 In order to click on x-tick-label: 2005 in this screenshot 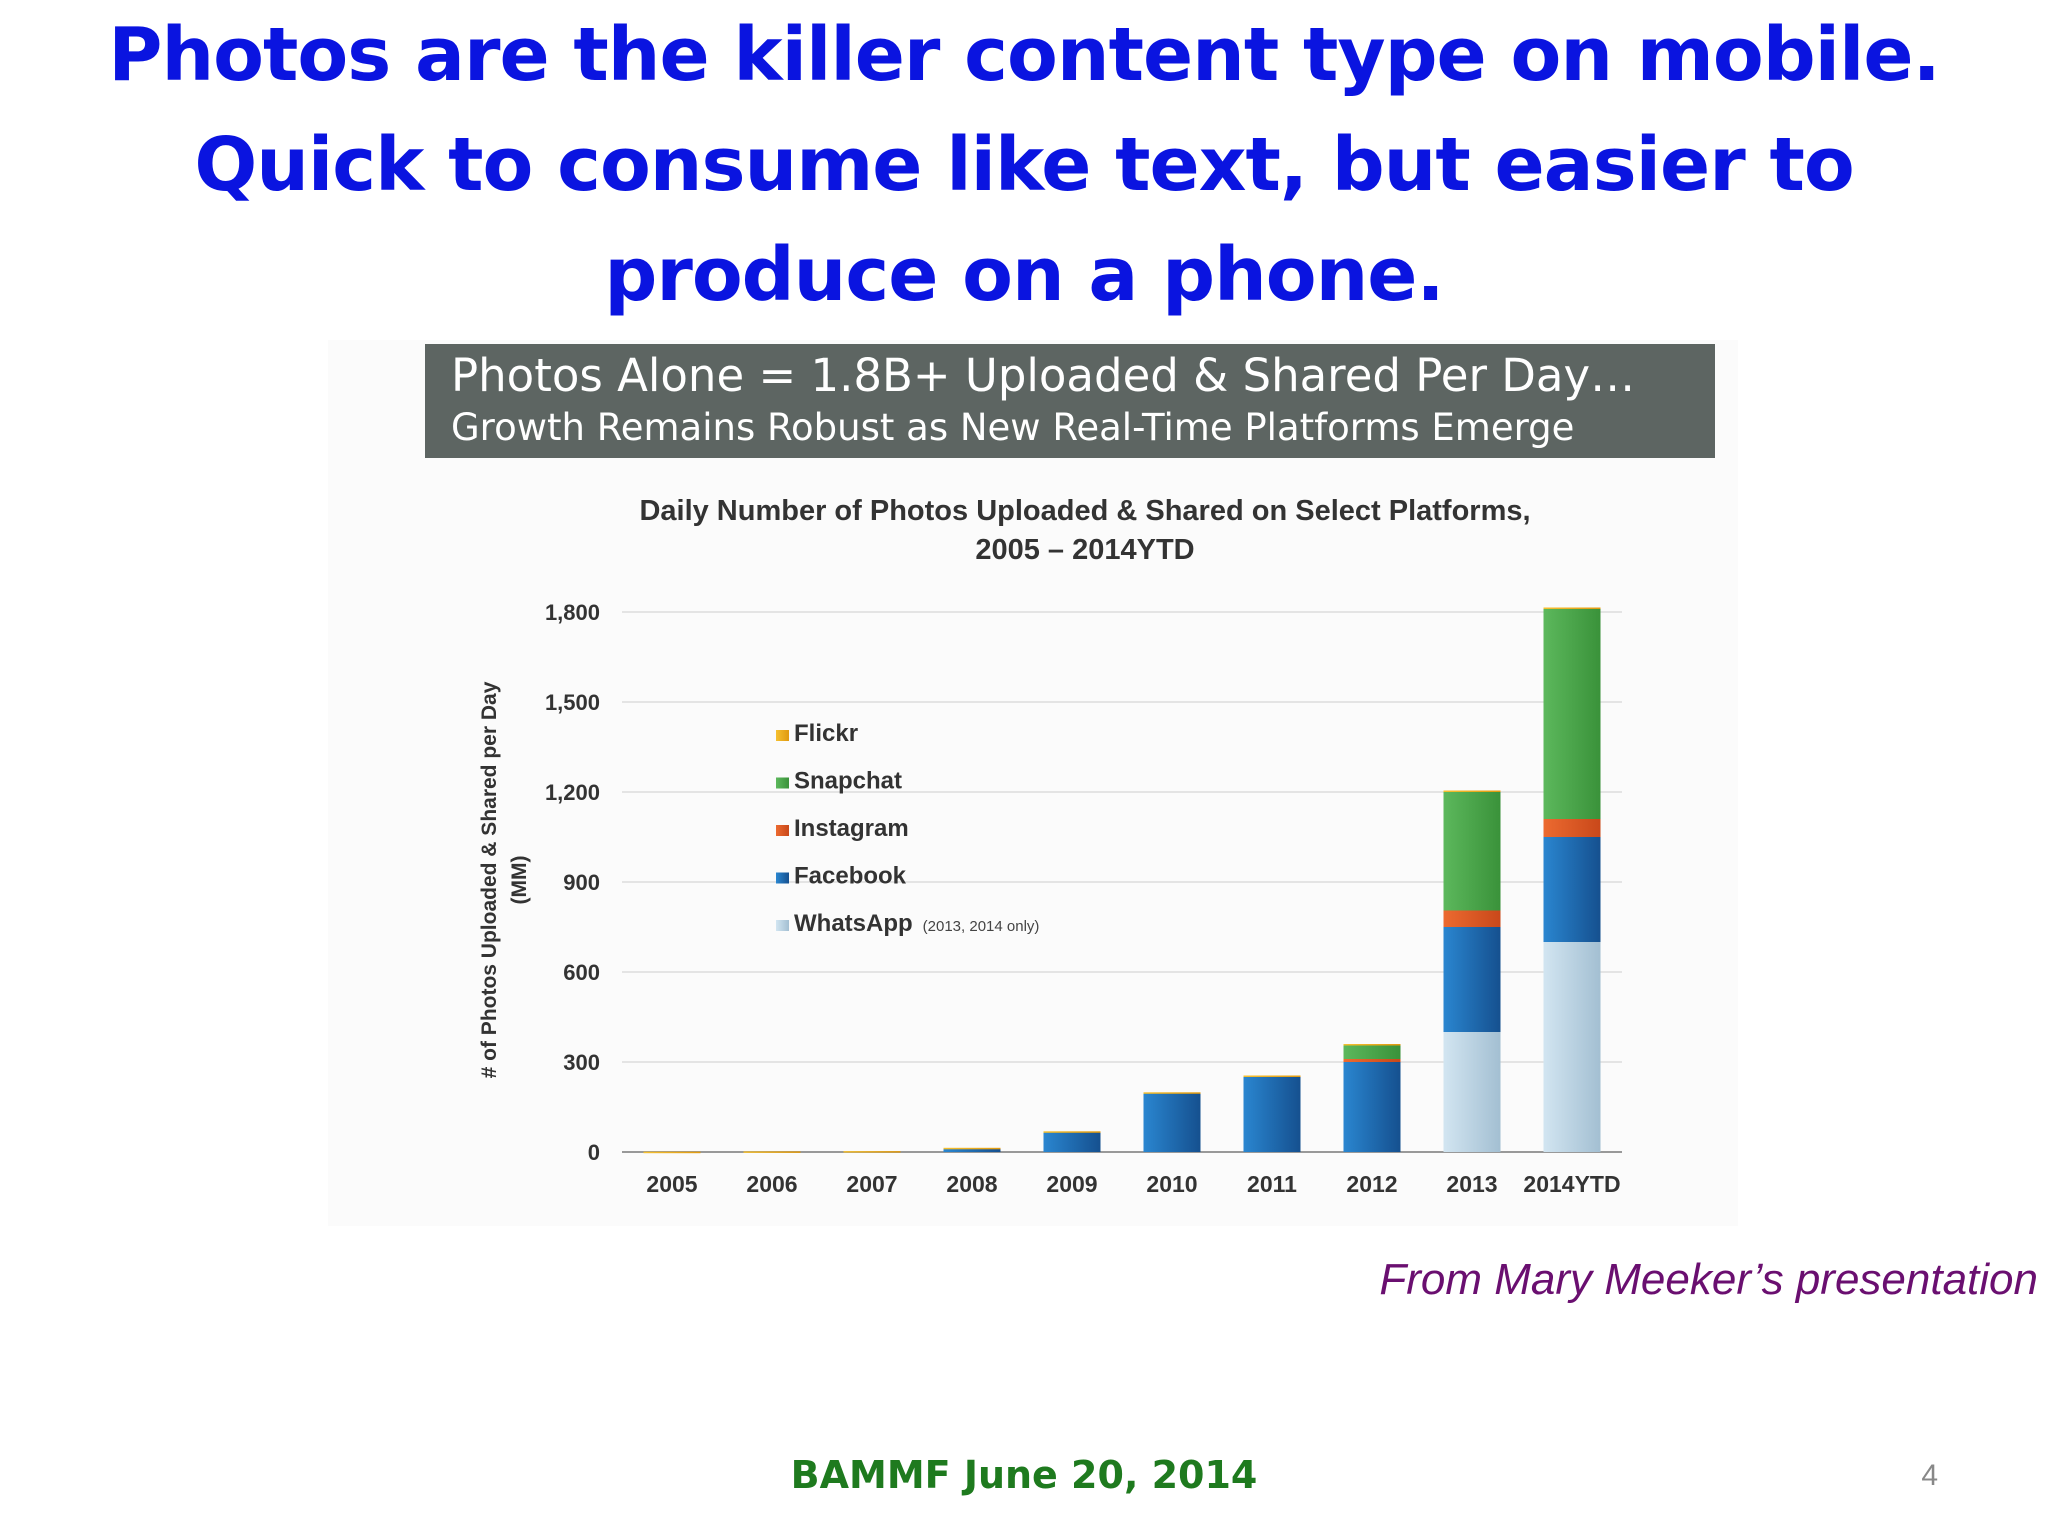, I will do `click(671, 1184)`.